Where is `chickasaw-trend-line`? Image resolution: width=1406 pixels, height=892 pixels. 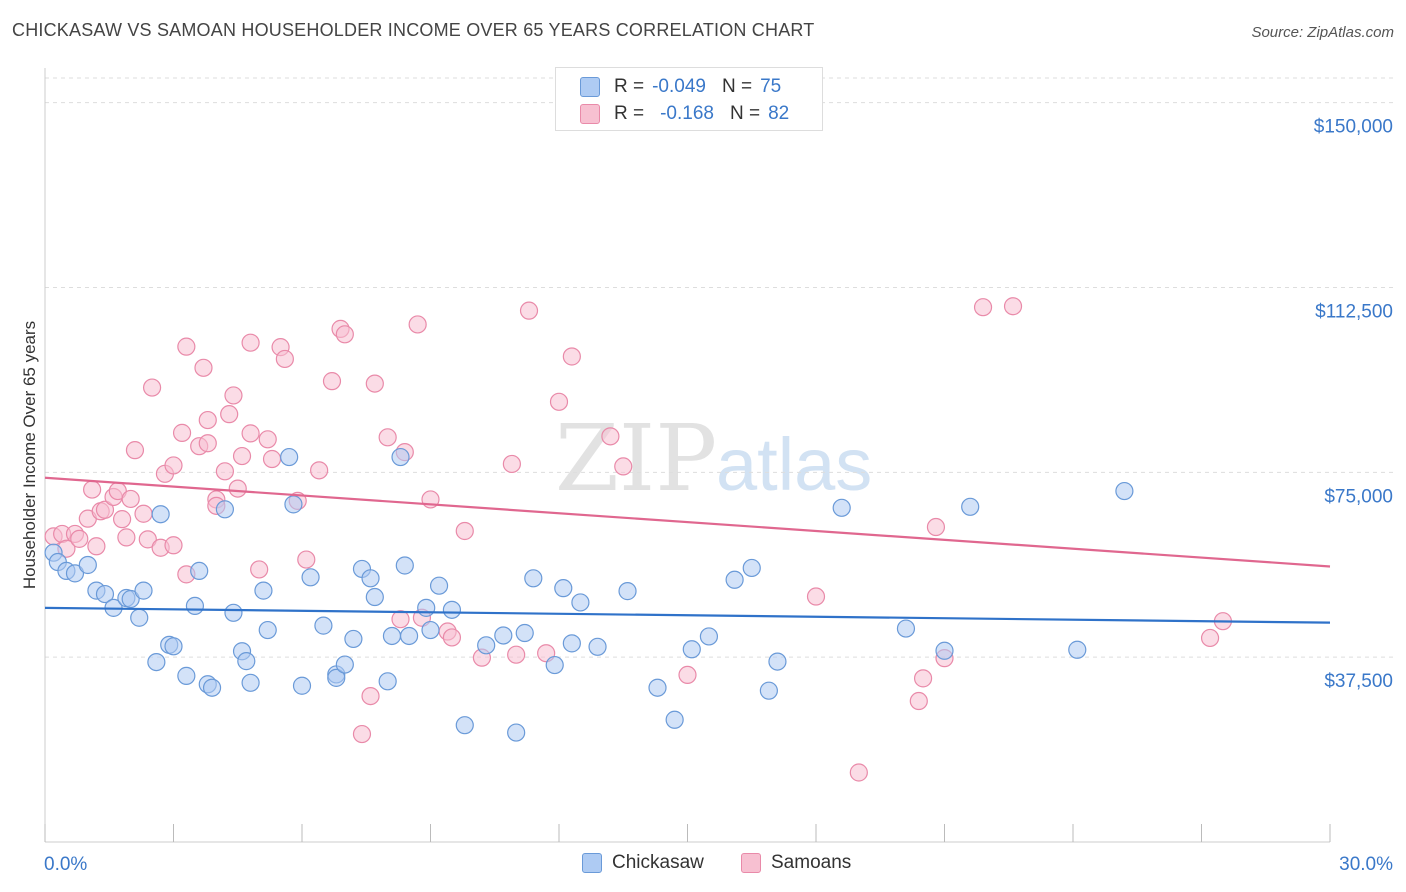
chickasaw-trend-line is located at coordinates (687, 615).